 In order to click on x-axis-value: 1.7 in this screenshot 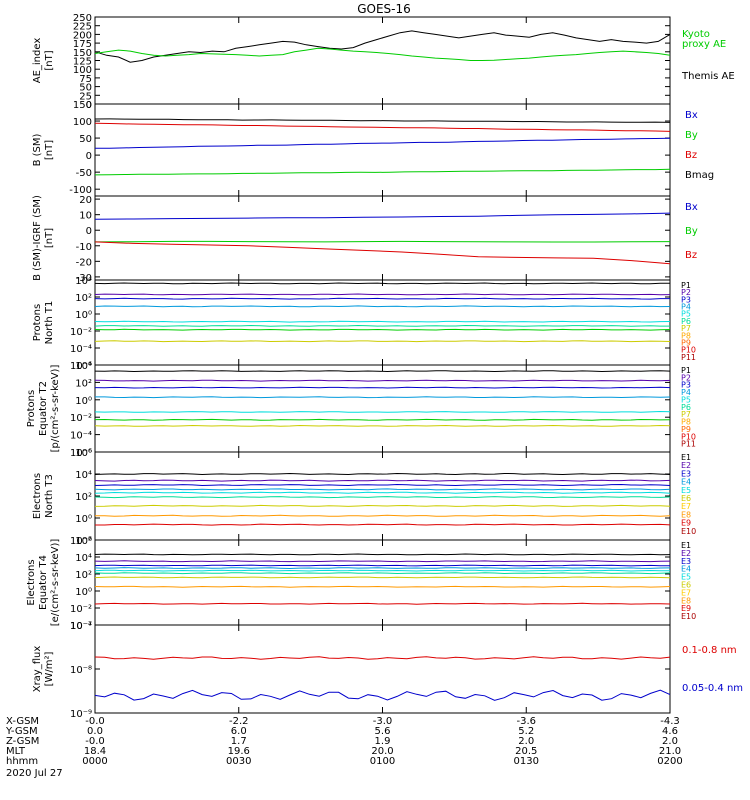, I will do `click(239, 741)`.